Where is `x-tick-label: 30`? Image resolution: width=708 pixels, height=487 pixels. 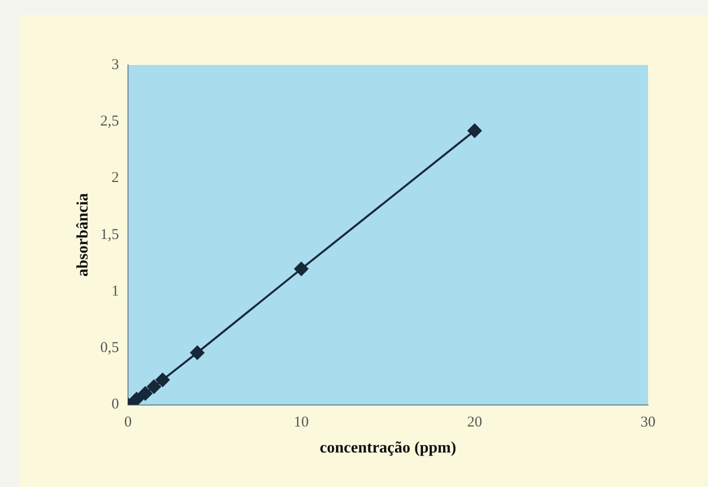
x-tick-label: 30 is located at coordinates (648, 422).